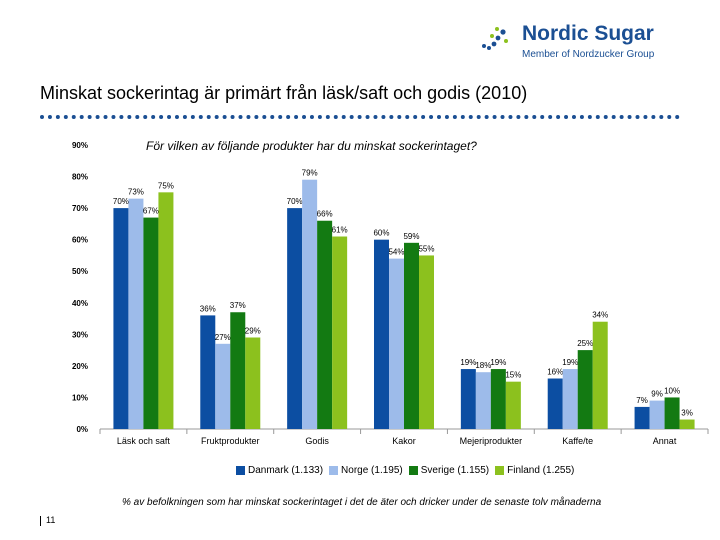 This screenshot has width=720, height=540. I want to click on nordic-sugar-logo: Nordic Sugar Member of Nordzucker Group, so click(576, 44).